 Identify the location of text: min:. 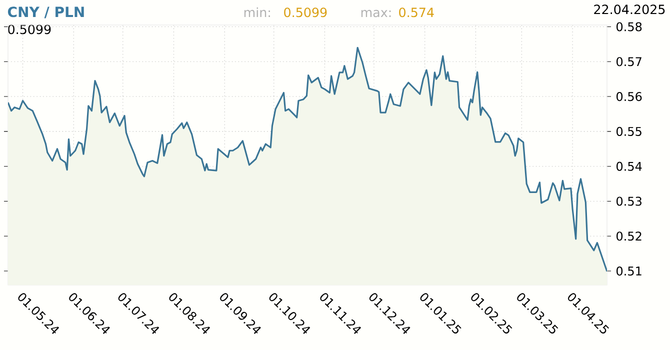
(257, 12).